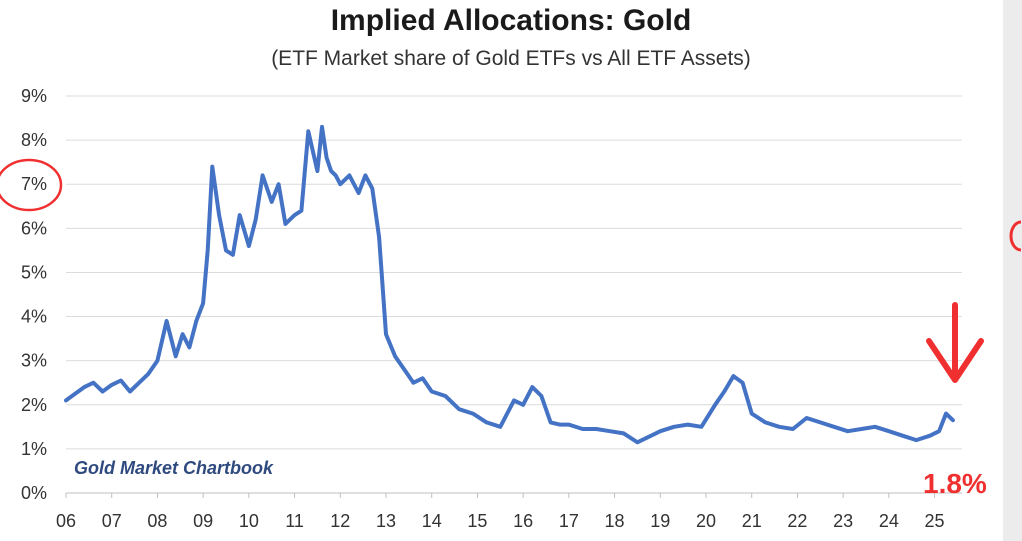 Image resolution: width=1022 pixels, height=541 pixels. I want to click on x-tick-label: 09, so click(203, 521).